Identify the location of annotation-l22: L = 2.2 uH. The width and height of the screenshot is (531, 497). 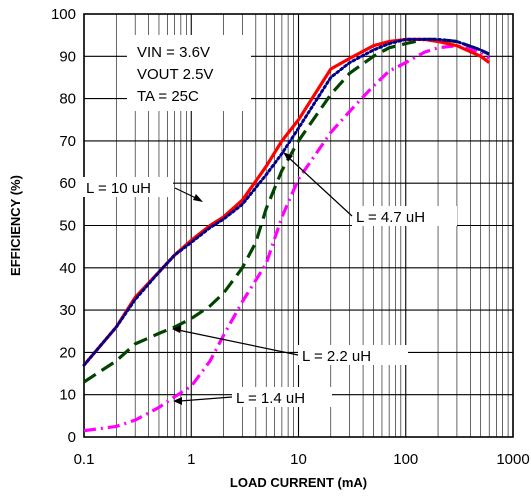
(290, 345).